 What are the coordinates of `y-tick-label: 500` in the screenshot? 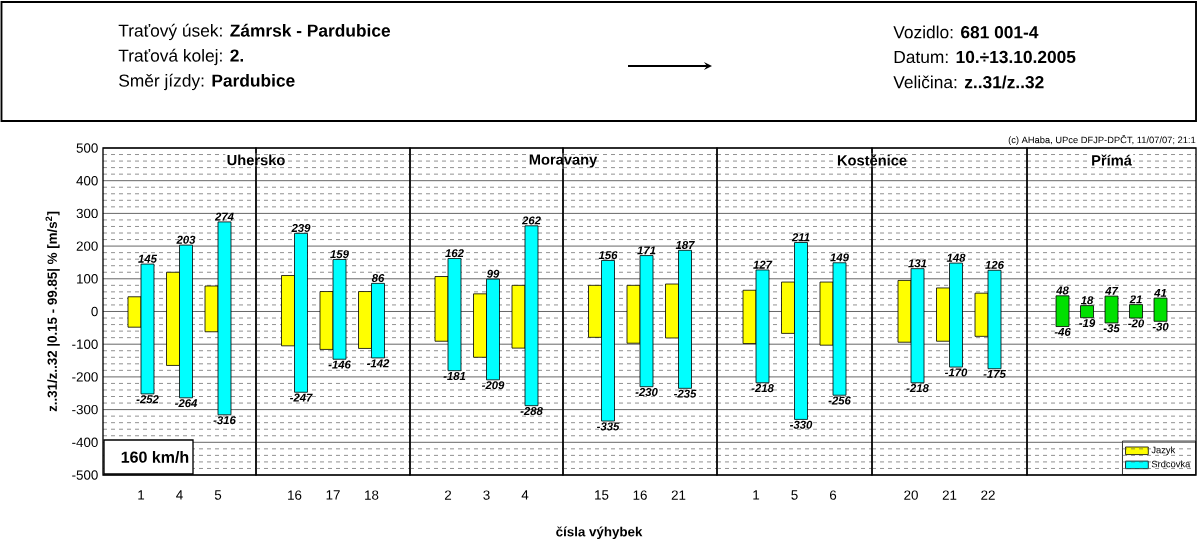 It's located at (87, 148).